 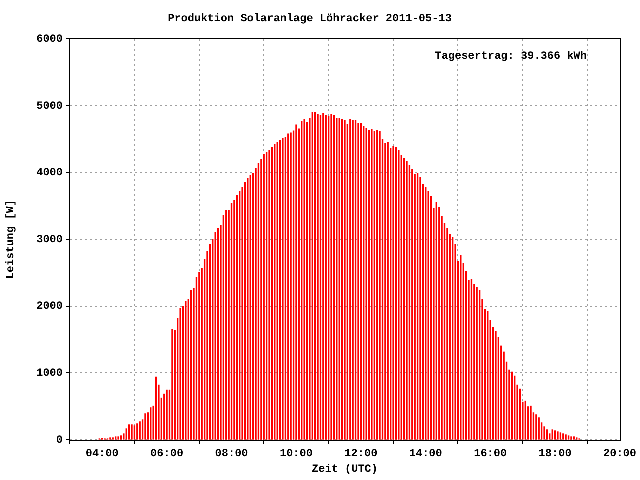 What do you see at coordinates (620, 454) in the screenshot?
I see `x-tick-label: 20:00` at bounding box center [620, 454].